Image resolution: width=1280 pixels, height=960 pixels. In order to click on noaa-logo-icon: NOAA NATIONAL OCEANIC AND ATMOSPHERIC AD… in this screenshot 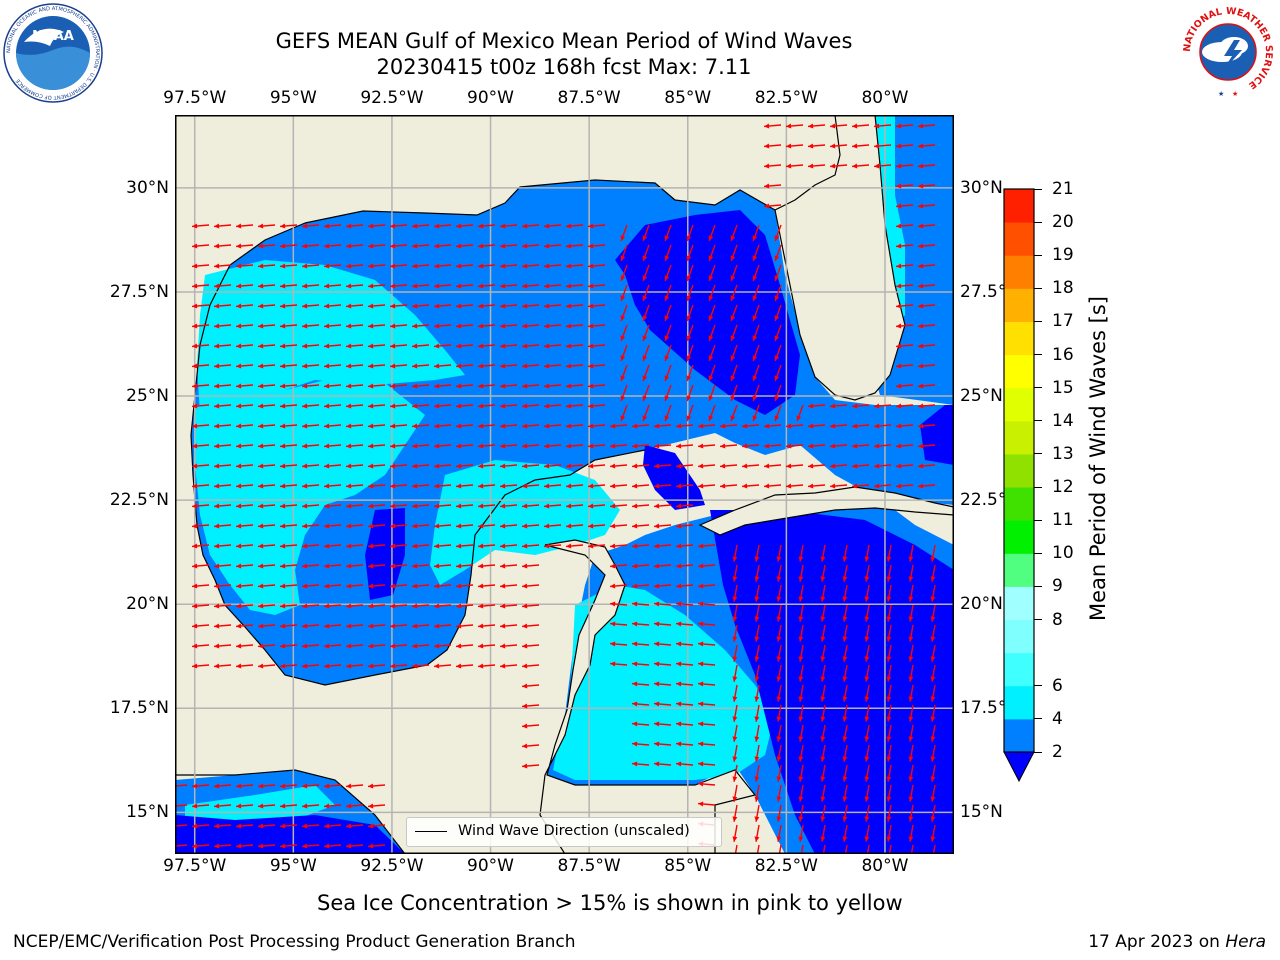, I will do `click(53, 53)`.